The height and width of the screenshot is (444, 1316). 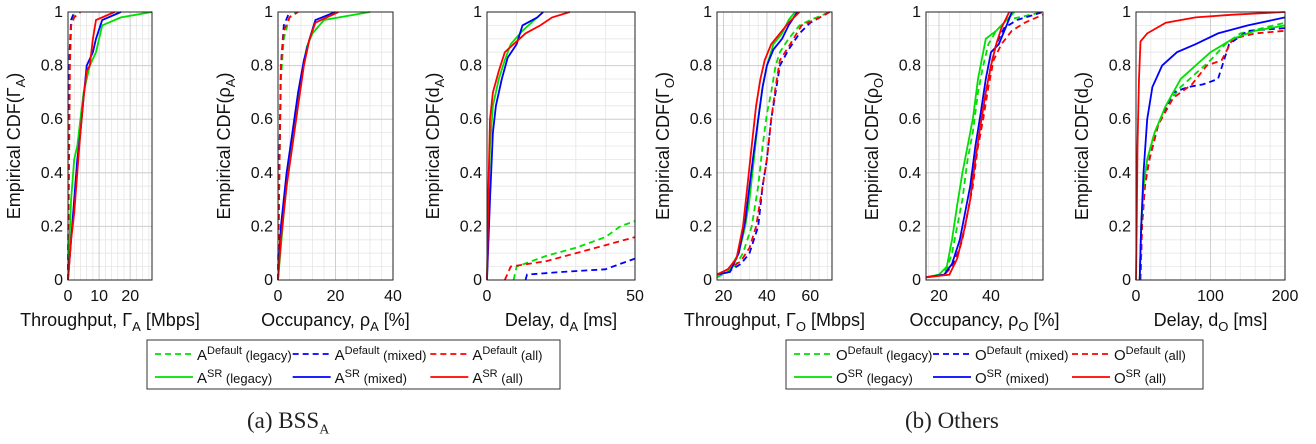 I want to click on x-tick-label: 50, so click(x=635, y=296).